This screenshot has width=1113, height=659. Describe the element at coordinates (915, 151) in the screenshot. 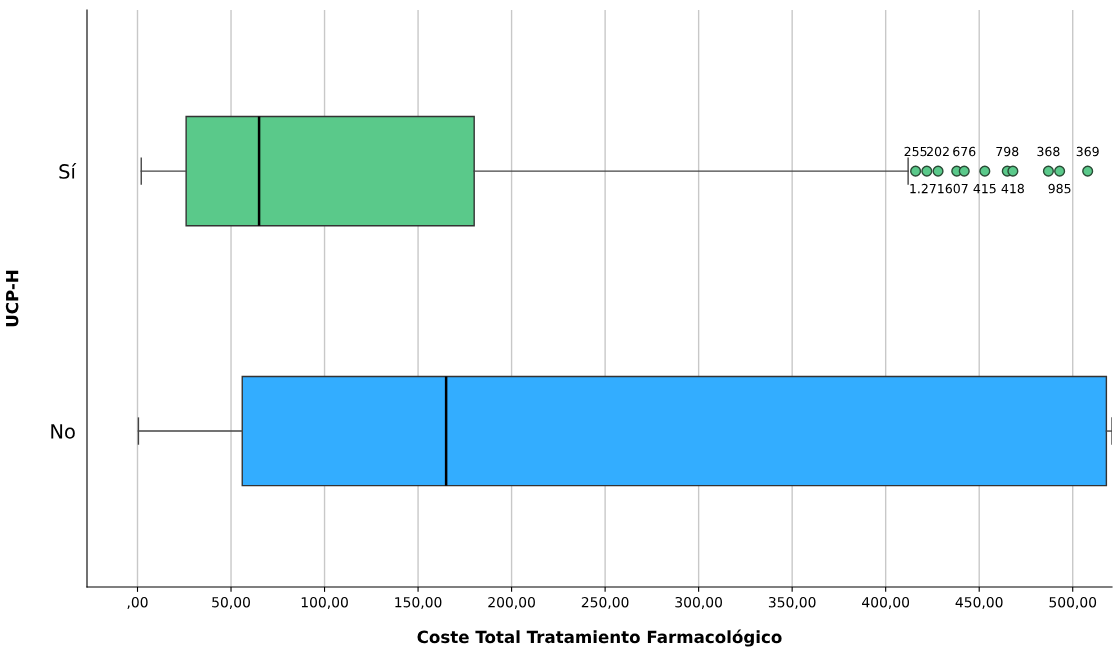

I see `annotation: 255` at that location.